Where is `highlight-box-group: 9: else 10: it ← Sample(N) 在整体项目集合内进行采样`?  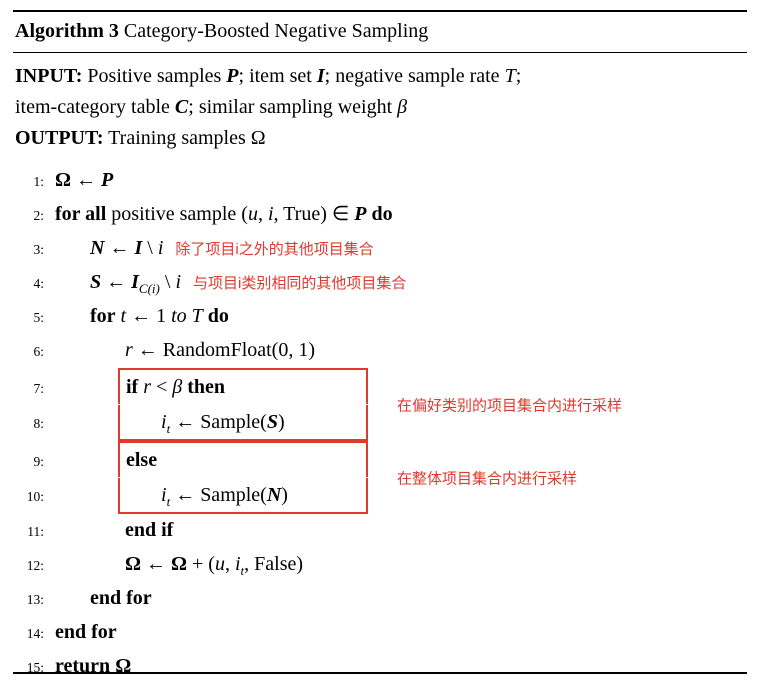
highlight-box-group: 9: else 10: it ← Sample(N) 在整体项目集合内进行采样 is located at coordinates (380, 477).